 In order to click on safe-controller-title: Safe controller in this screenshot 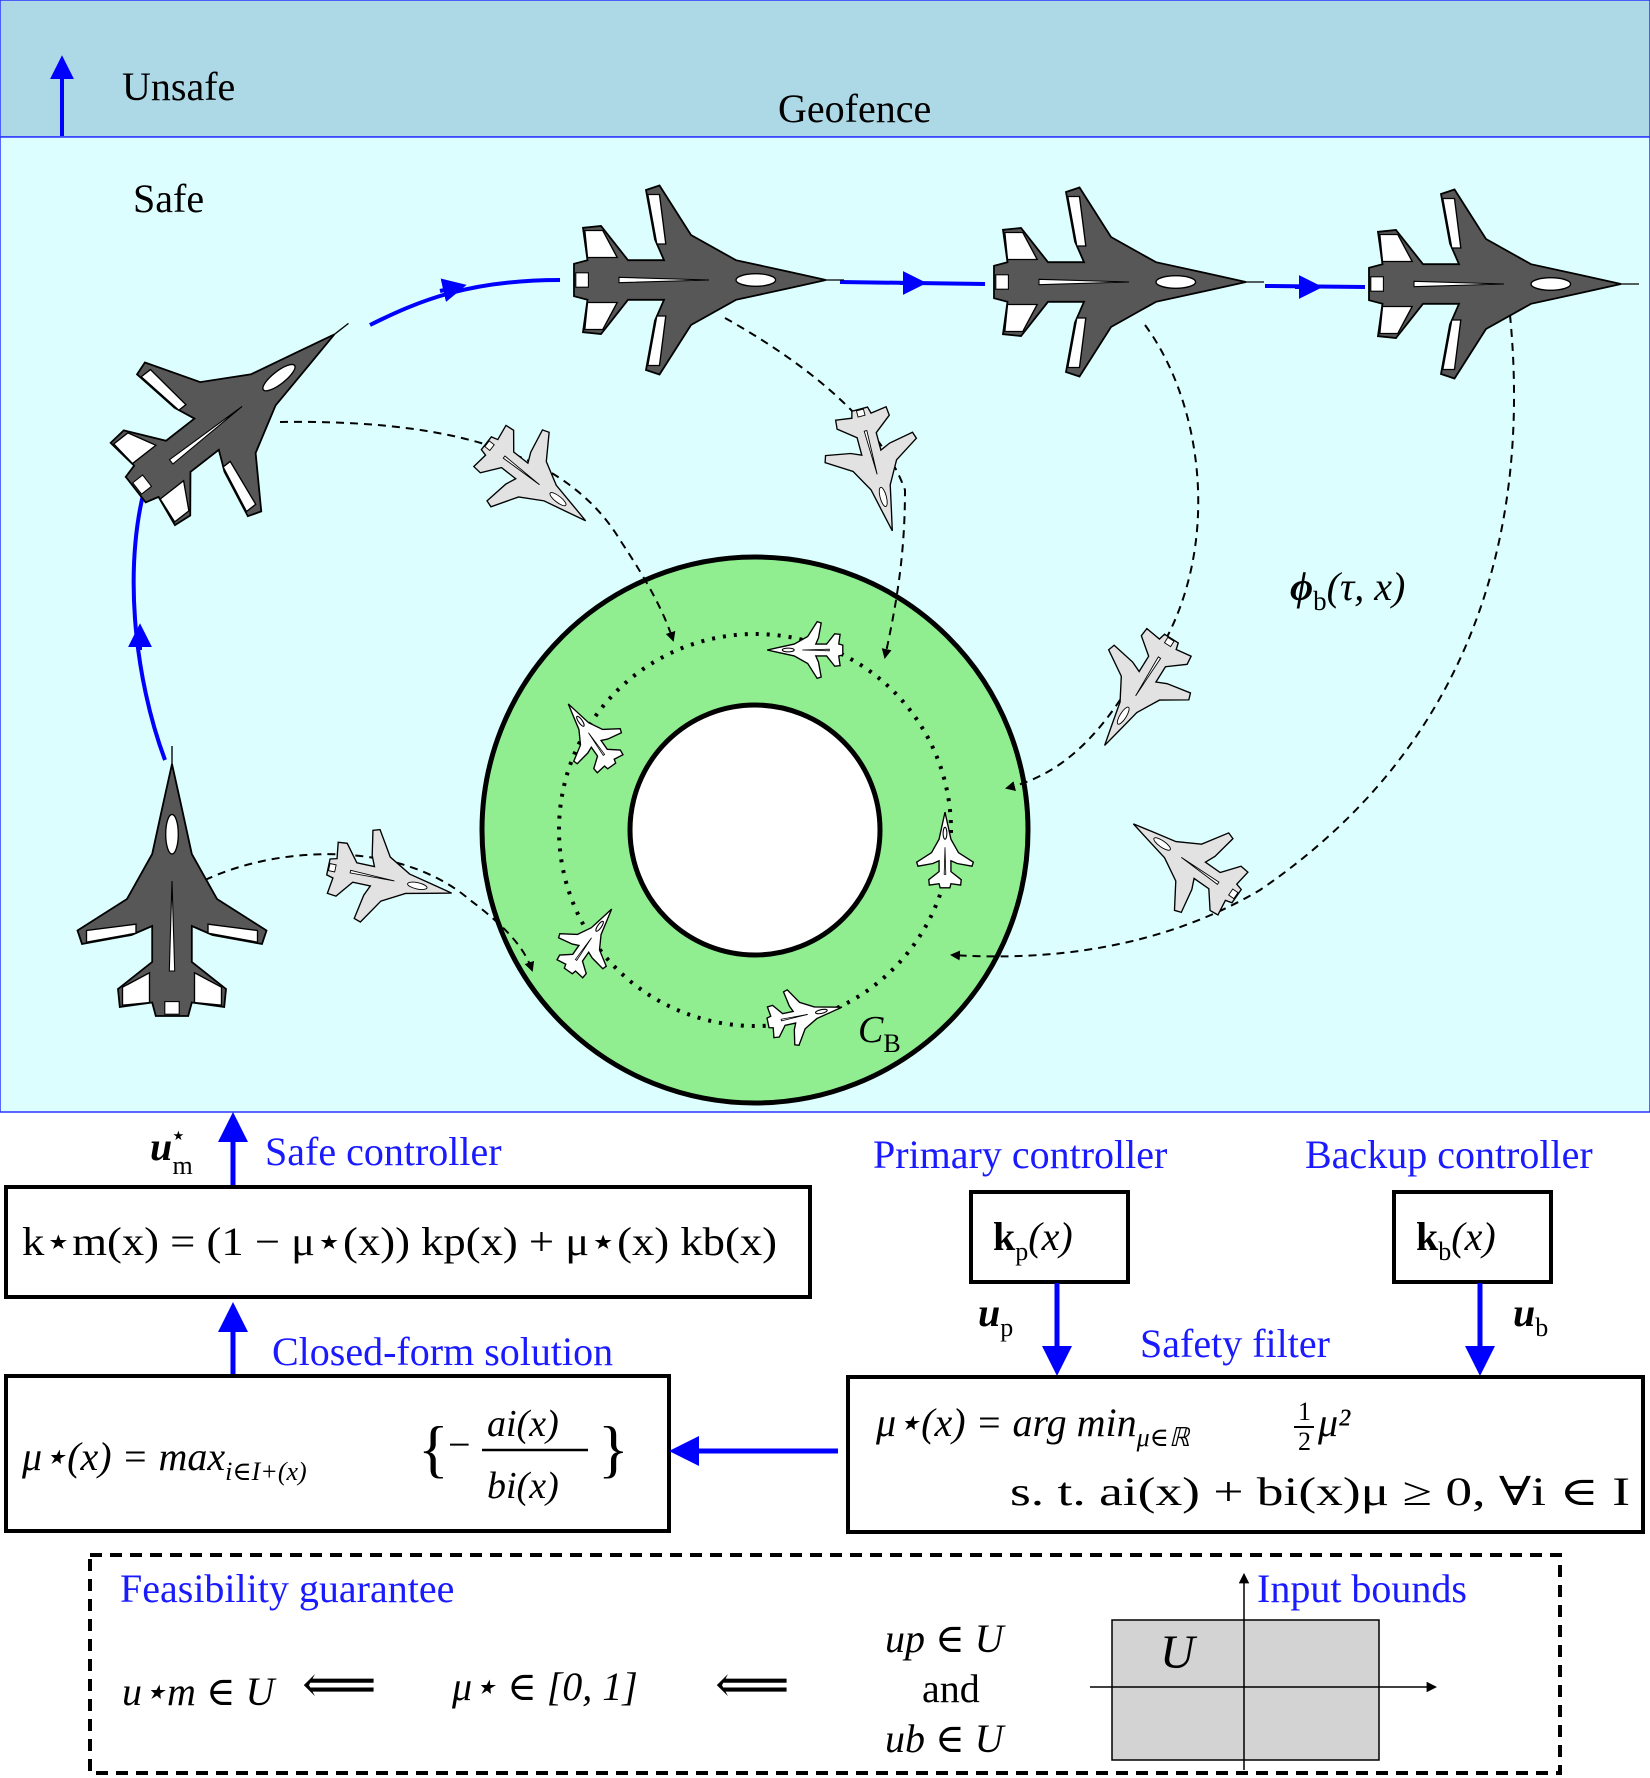, I will do `click(383, 1151)`.